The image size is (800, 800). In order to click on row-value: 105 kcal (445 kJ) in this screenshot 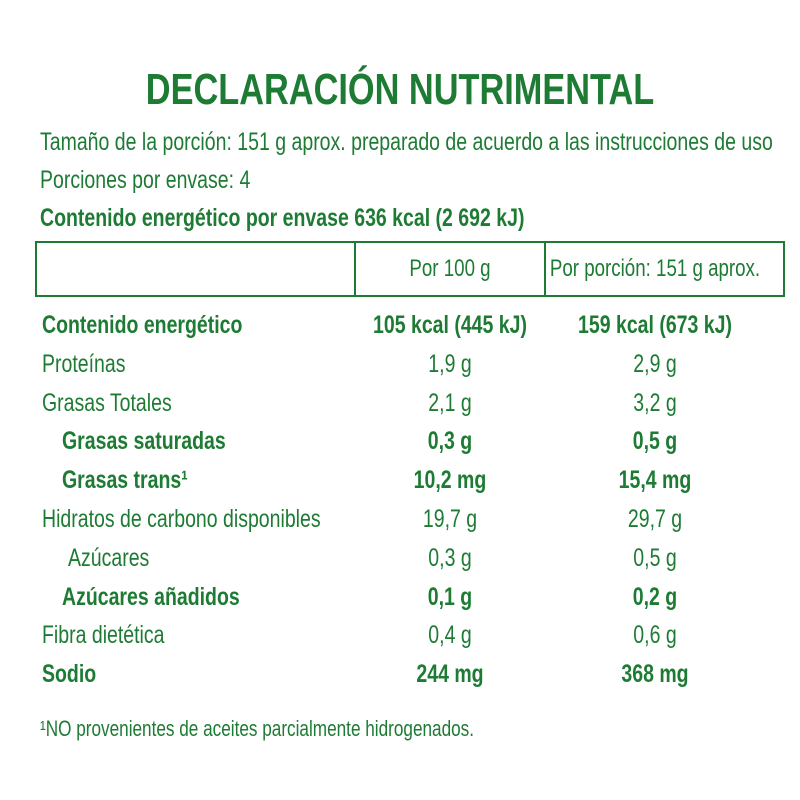, I will do `click(450, 325)`.